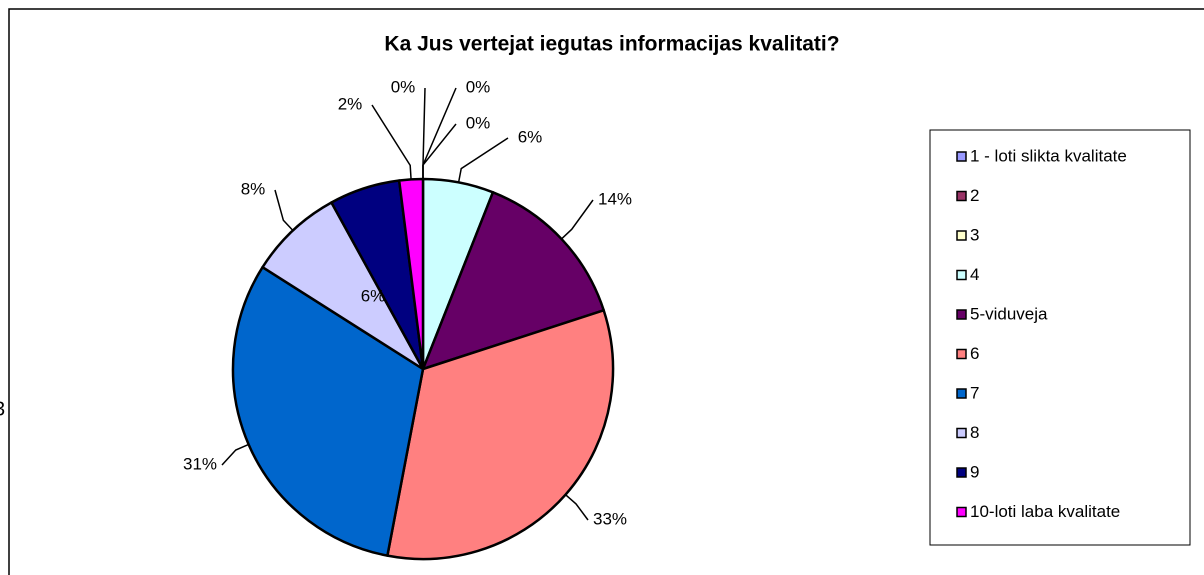 This screenshot has height=575, width=1204. I want to click on legend-label: 9, so click(974, 471).